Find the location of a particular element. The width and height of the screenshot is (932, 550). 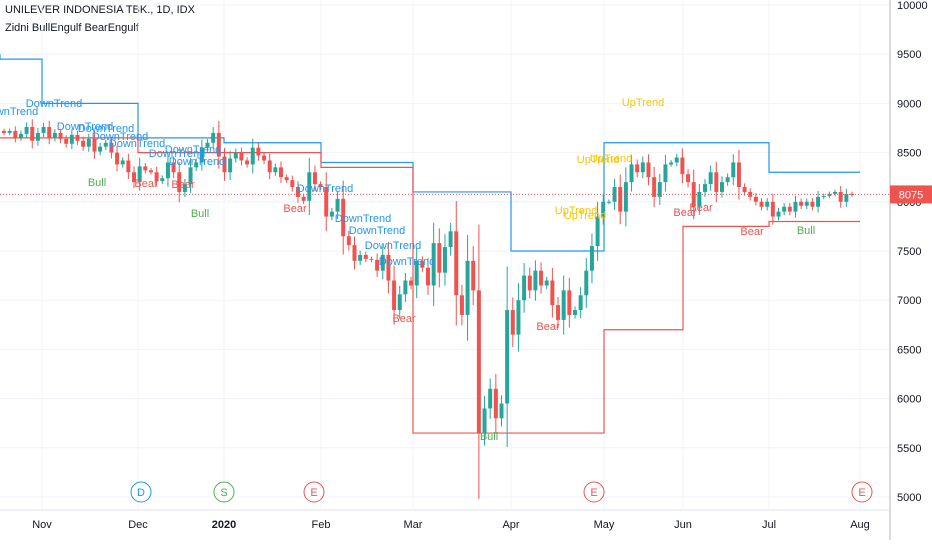

event-marker-circle is located at coordinates (224, 492).